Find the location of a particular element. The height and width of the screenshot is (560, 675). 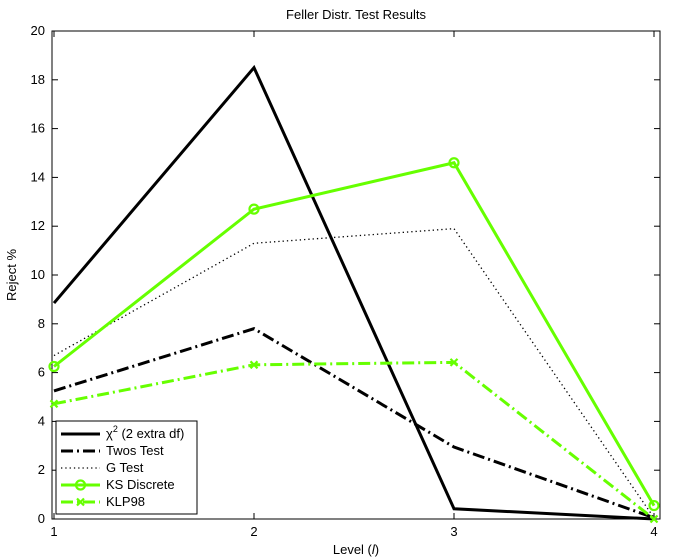

y-tick-label: 6 is located at coordinates (41, 372).